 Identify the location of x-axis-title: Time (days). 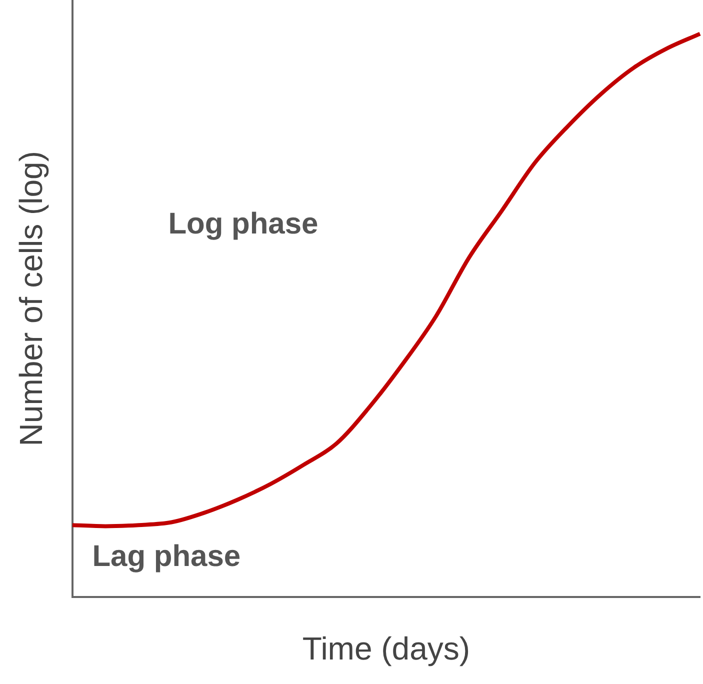
(386, 648).